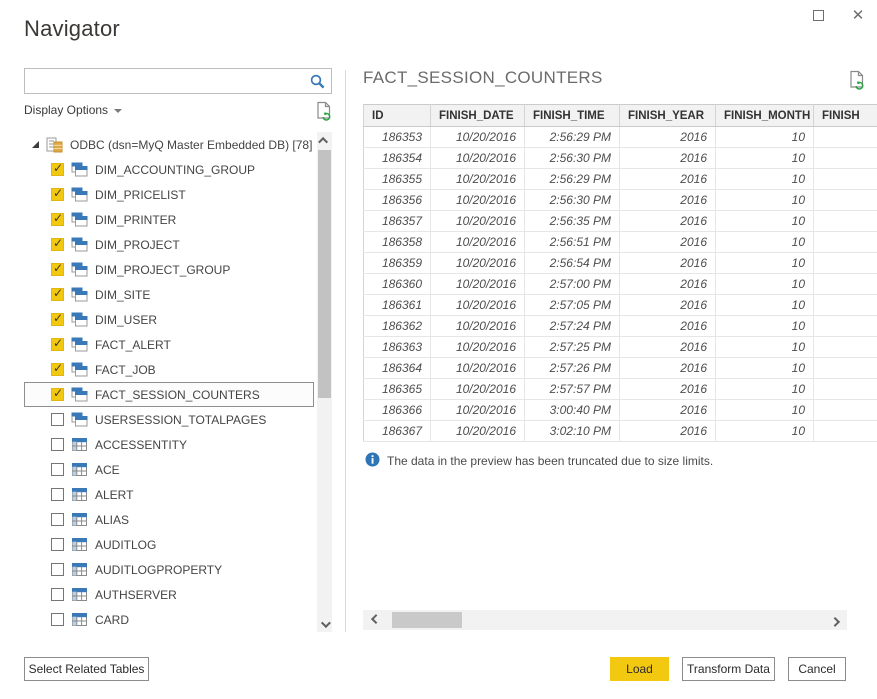 The image size is (877, 699). I want to click on tree-scrollbar, so click(324, 382).